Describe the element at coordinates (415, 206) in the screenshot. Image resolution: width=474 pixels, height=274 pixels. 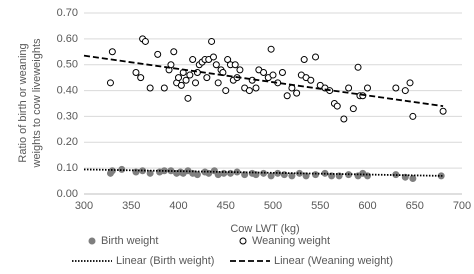
I see `x-tick-label: 650` at that location.